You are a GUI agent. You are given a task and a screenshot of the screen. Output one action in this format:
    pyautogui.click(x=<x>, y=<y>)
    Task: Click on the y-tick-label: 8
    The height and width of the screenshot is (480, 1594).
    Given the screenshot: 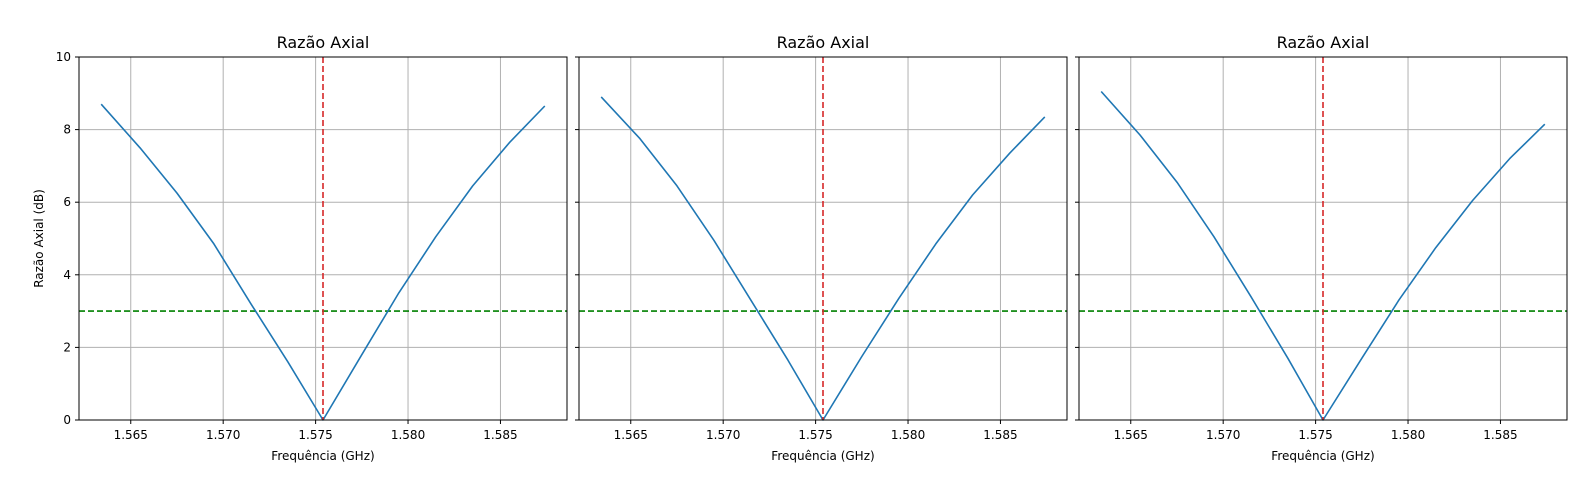 What is the action you would take?
    pyautogui.click(x=67, y=130)
    